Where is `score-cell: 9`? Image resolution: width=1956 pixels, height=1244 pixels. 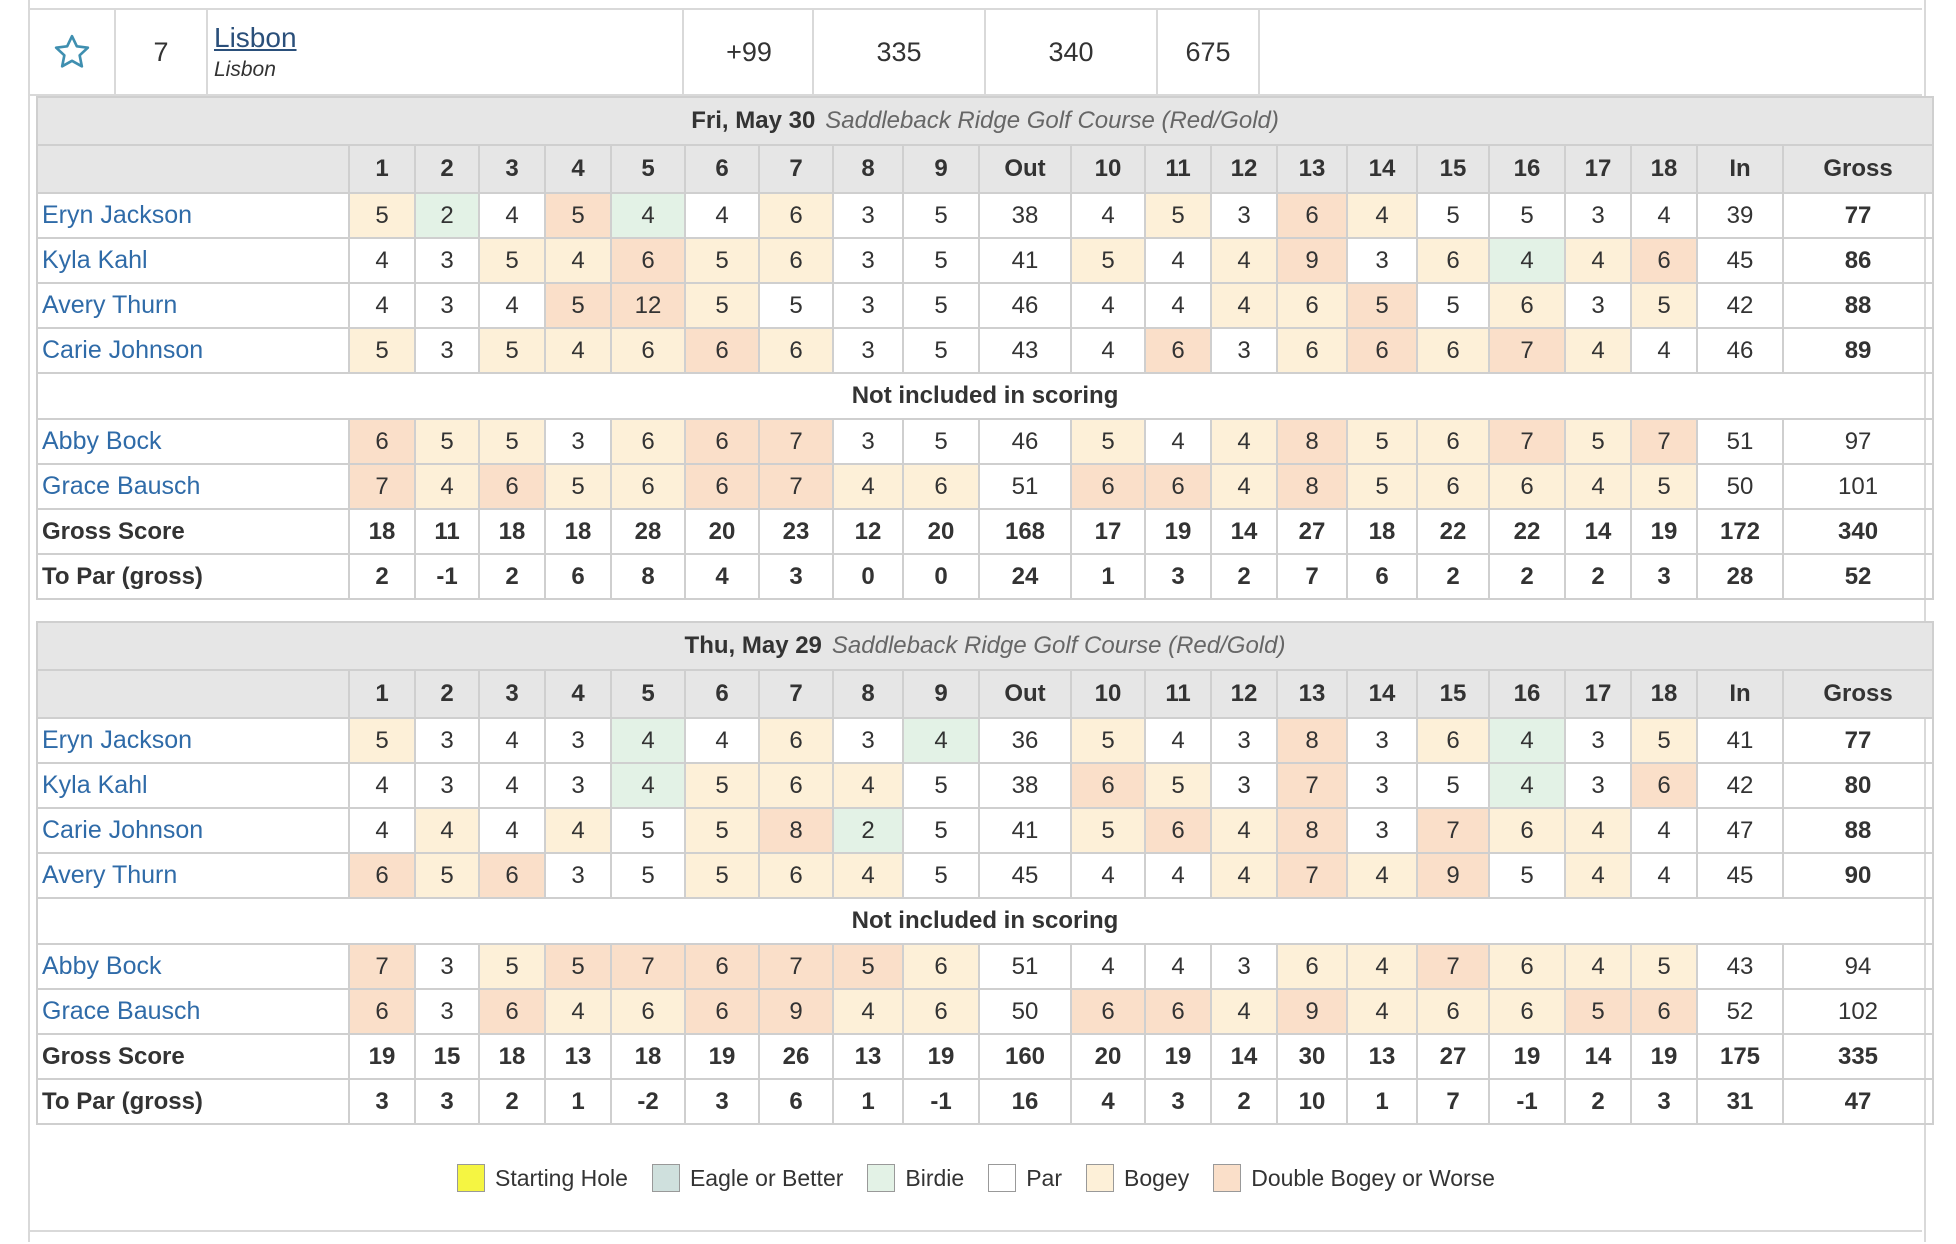 score-cell: 9 is located at coordinates (796, 1011).